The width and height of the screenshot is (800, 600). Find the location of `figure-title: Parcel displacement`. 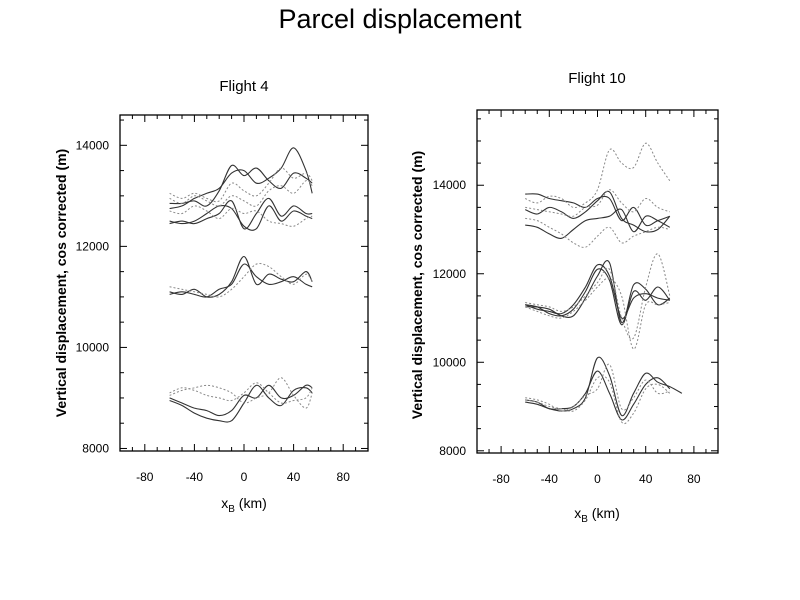

figure-title: Parcel displacement is located at coordinates (400, 19).